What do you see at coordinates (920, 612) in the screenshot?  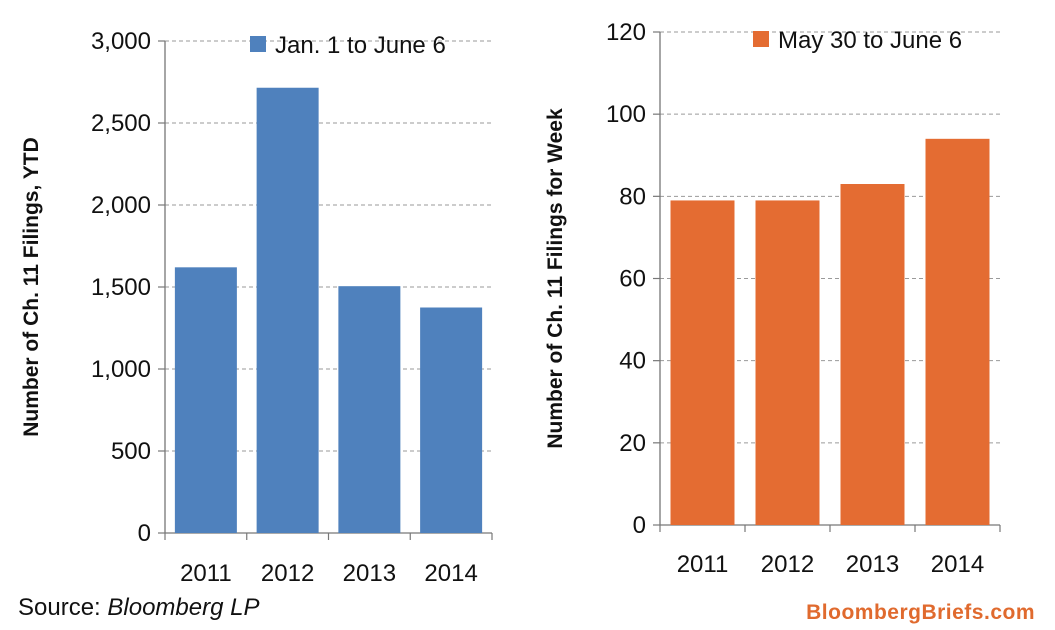 I see `brand-watermark: BloombergBriefs.com` at bounding box center [920, 612].